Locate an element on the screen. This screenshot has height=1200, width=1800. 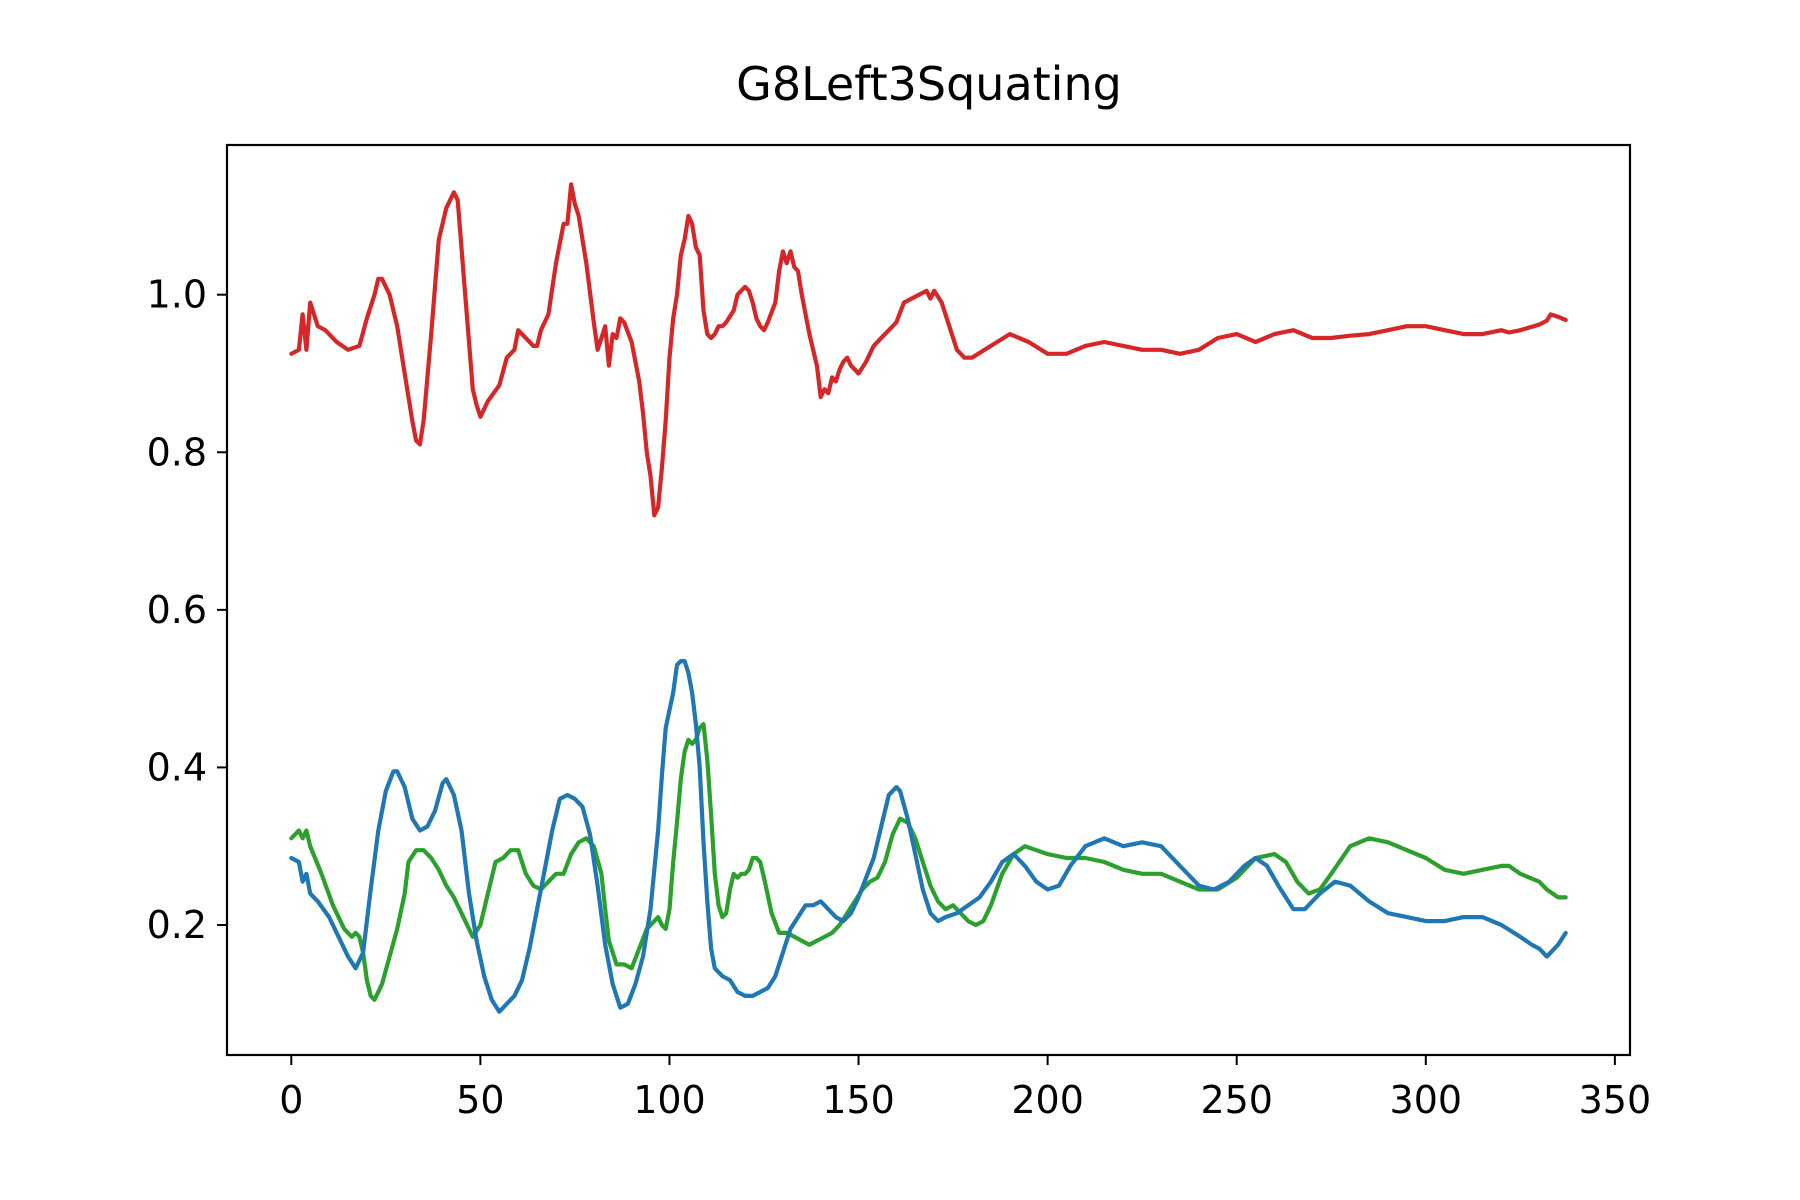
y-tick-label: 1.0 is located at coordinates (177, 295).